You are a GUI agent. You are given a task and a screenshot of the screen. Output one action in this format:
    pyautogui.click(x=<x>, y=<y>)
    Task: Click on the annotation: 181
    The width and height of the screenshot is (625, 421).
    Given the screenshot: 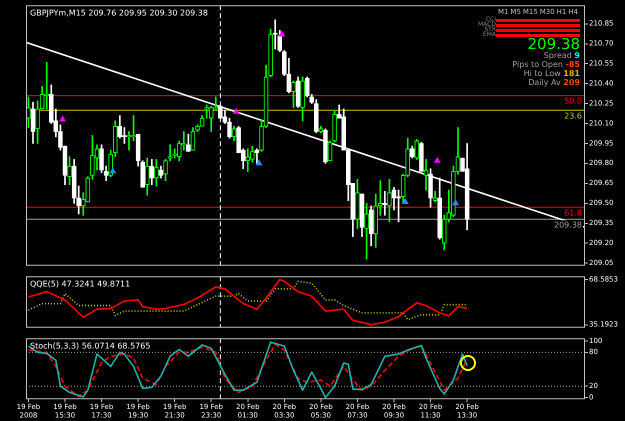 What is the action you would take?
    pyautogui.click(x=571, y=73)
    